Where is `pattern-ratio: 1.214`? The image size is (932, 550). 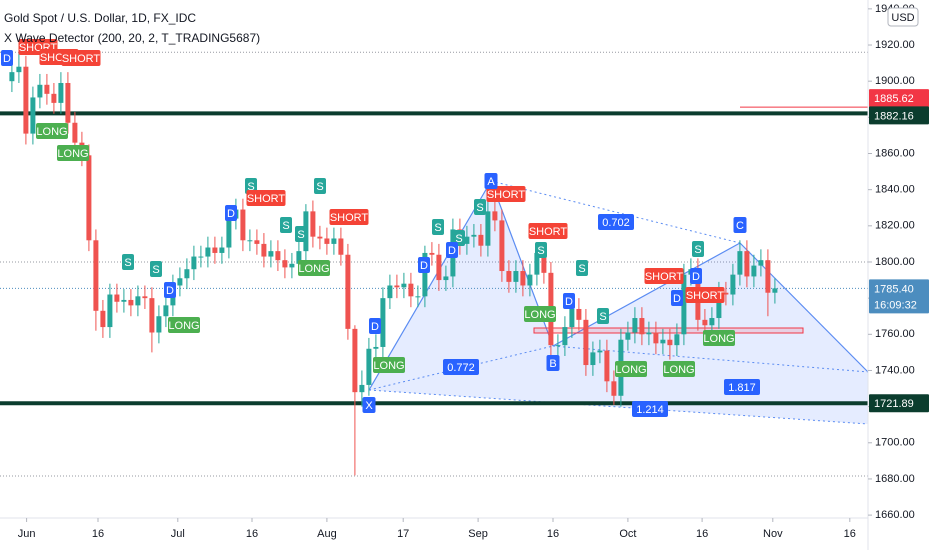 pattern-ratio: 1.214 is located at coordinates (650, 410).